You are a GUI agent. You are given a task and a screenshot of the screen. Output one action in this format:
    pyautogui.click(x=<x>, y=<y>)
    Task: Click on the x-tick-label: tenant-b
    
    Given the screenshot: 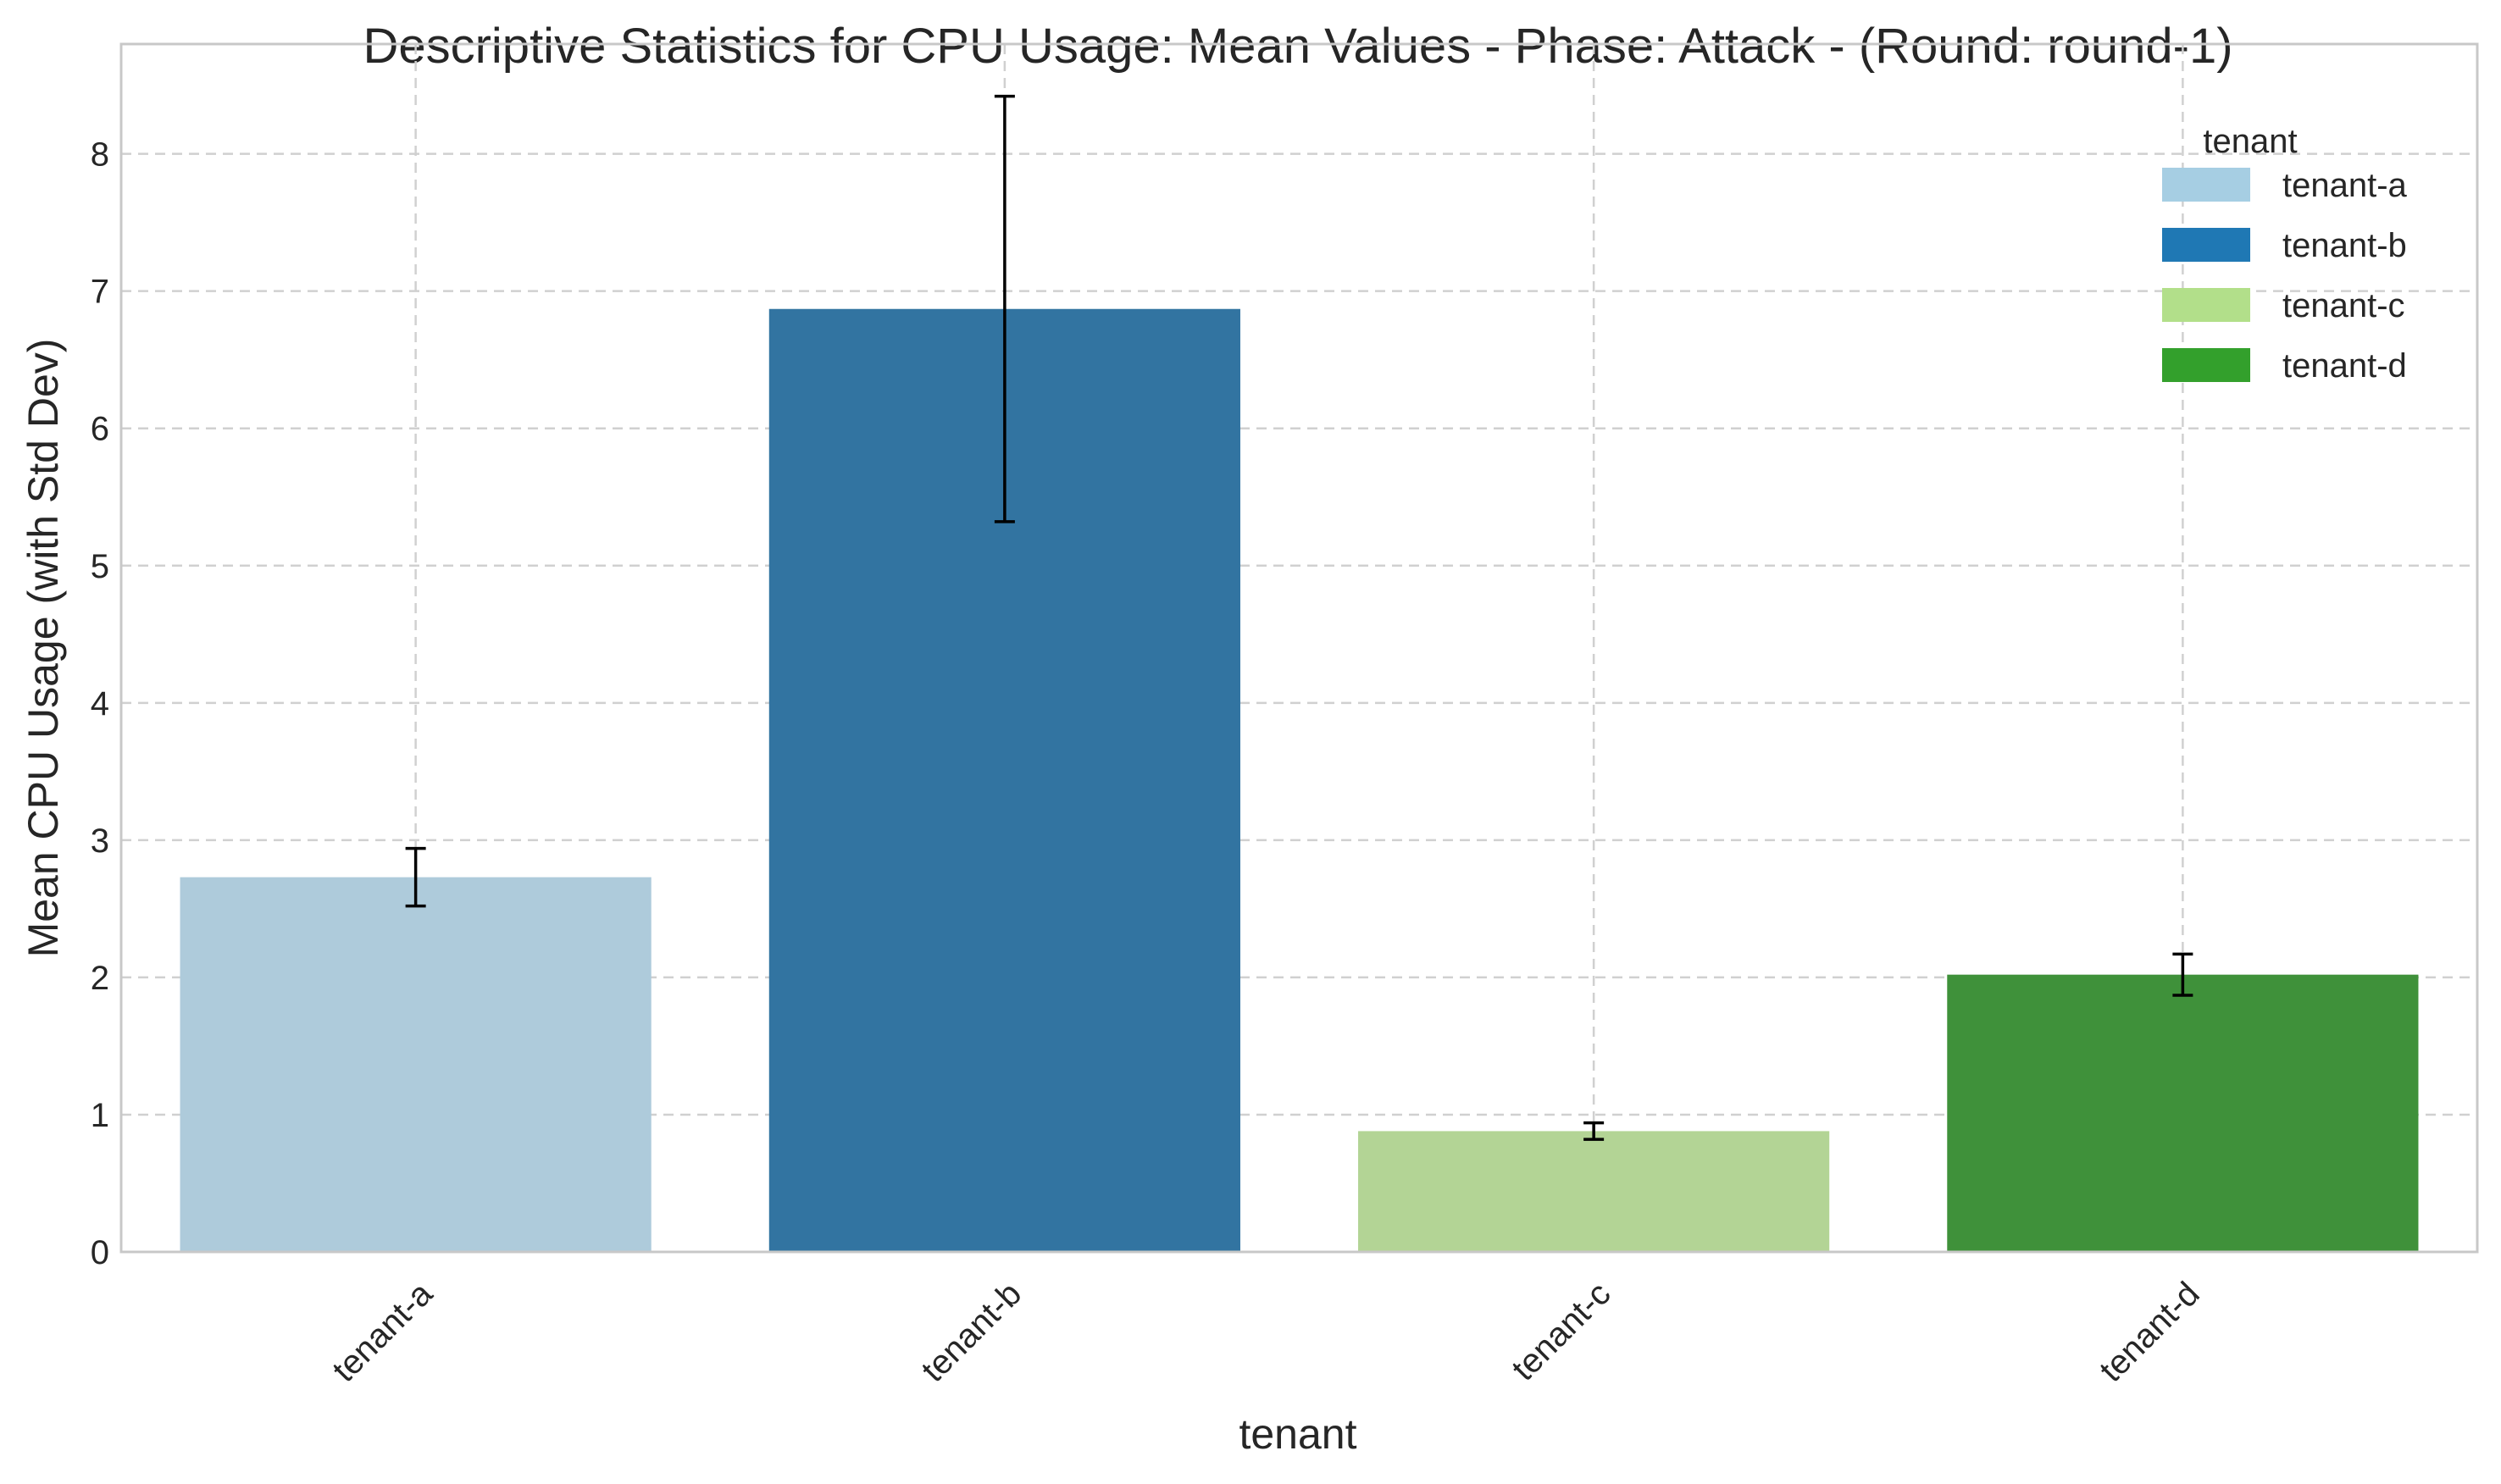 What is the action you would take?
    pyautogui.click(x=971, y=1332)
    